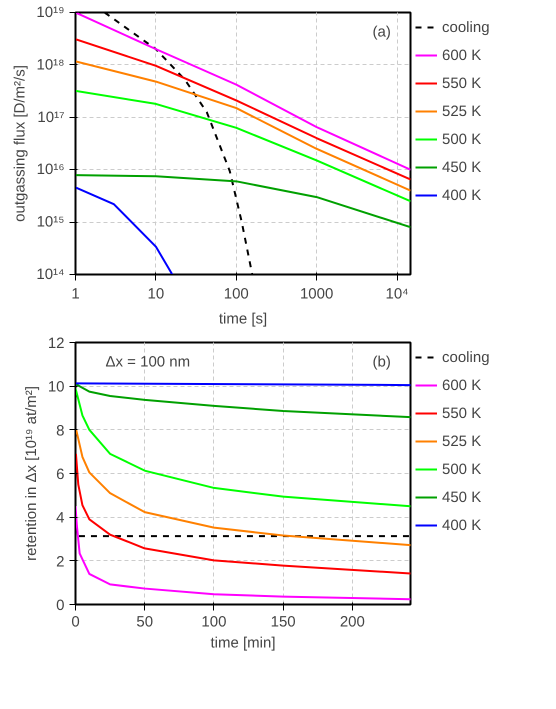 The width and height of the screenshot is (556, 709). Describe the element at coordinates (381, 32) in the screenshot. I see `annotation: (a)` at that location.